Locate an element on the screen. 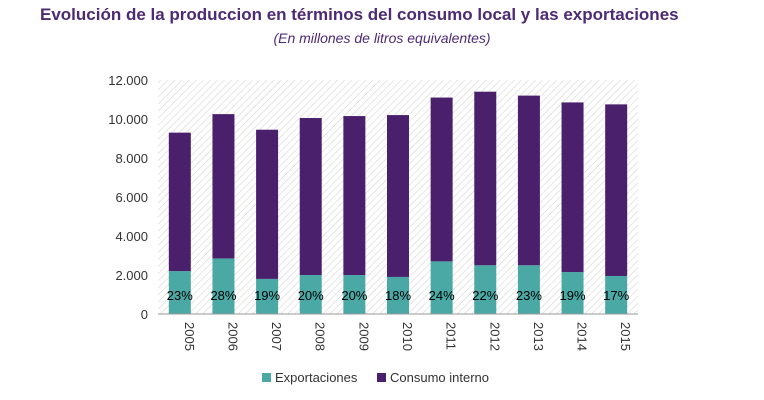  x-tick-label: 2014 is located at coordinates (582, 336).